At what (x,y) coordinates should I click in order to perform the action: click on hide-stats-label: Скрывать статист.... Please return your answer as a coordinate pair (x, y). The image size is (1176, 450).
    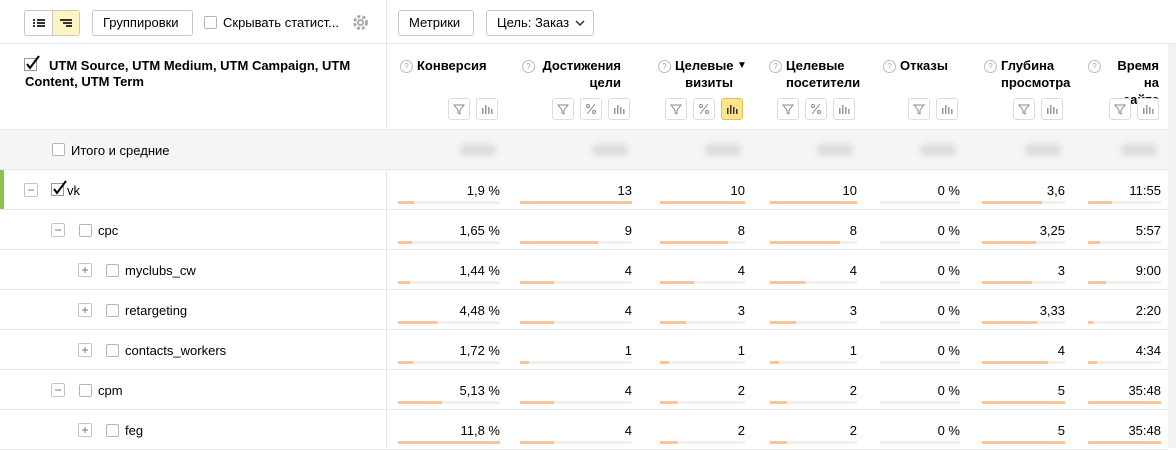
    Looking at the image, I should click on (281, 22).